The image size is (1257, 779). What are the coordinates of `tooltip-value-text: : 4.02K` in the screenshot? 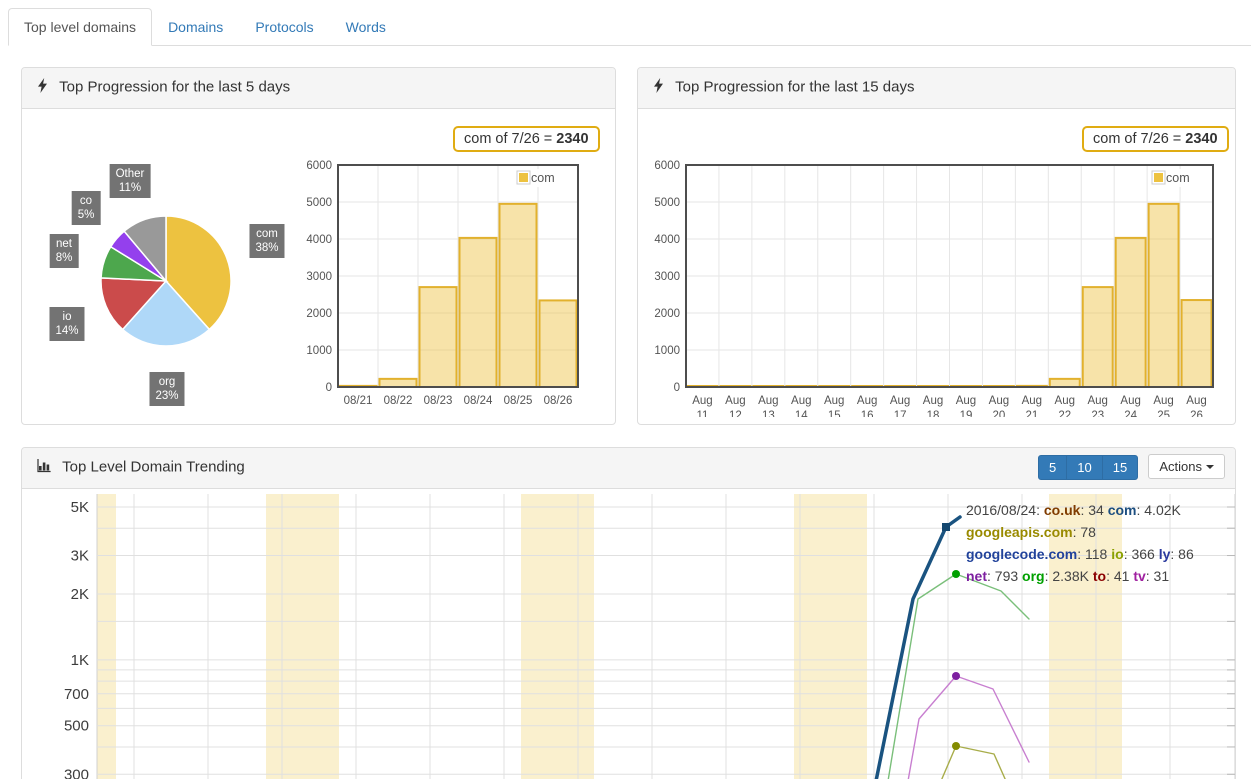 It's located at (1158, 510).